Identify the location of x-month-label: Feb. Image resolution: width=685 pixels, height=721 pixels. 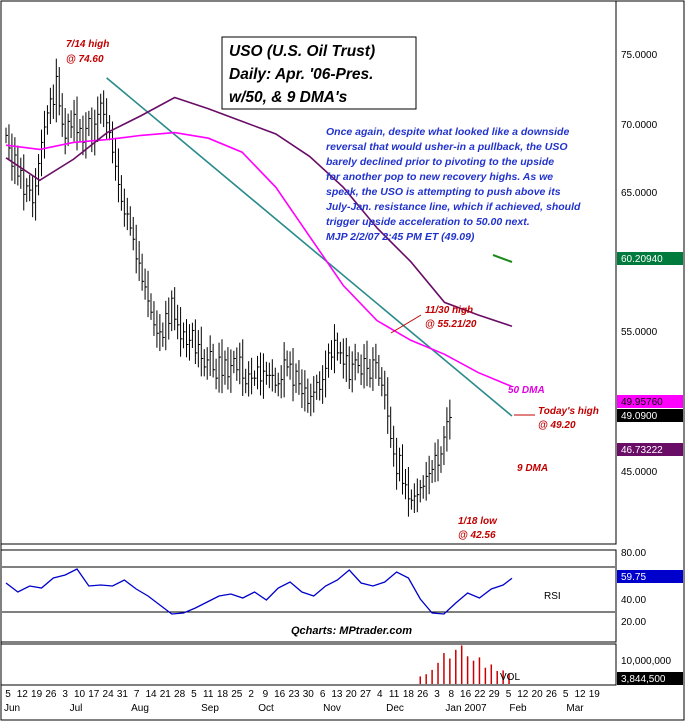
(518, 708).